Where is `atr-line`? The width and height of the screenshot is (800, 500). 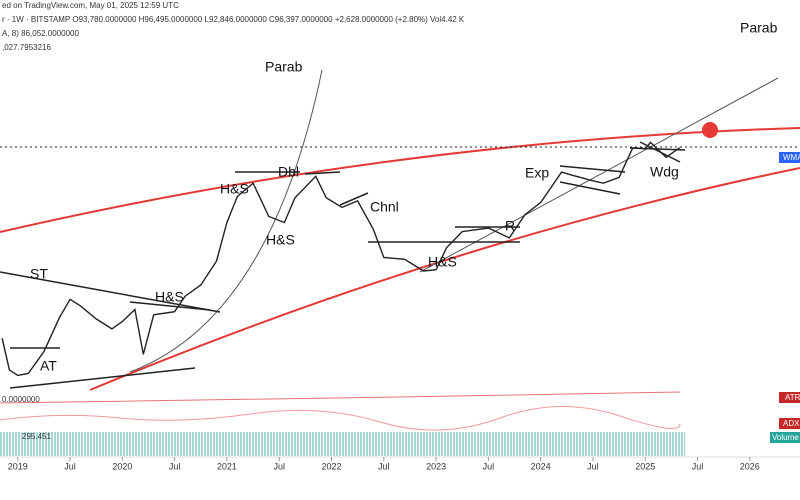
atr-line is located at coordinates (340, 397).